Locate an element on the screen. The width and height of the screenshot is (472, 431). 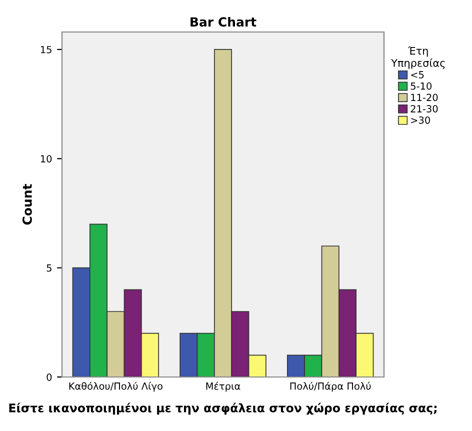
legend-label: 21-30 is located at coordinates (424, 108).